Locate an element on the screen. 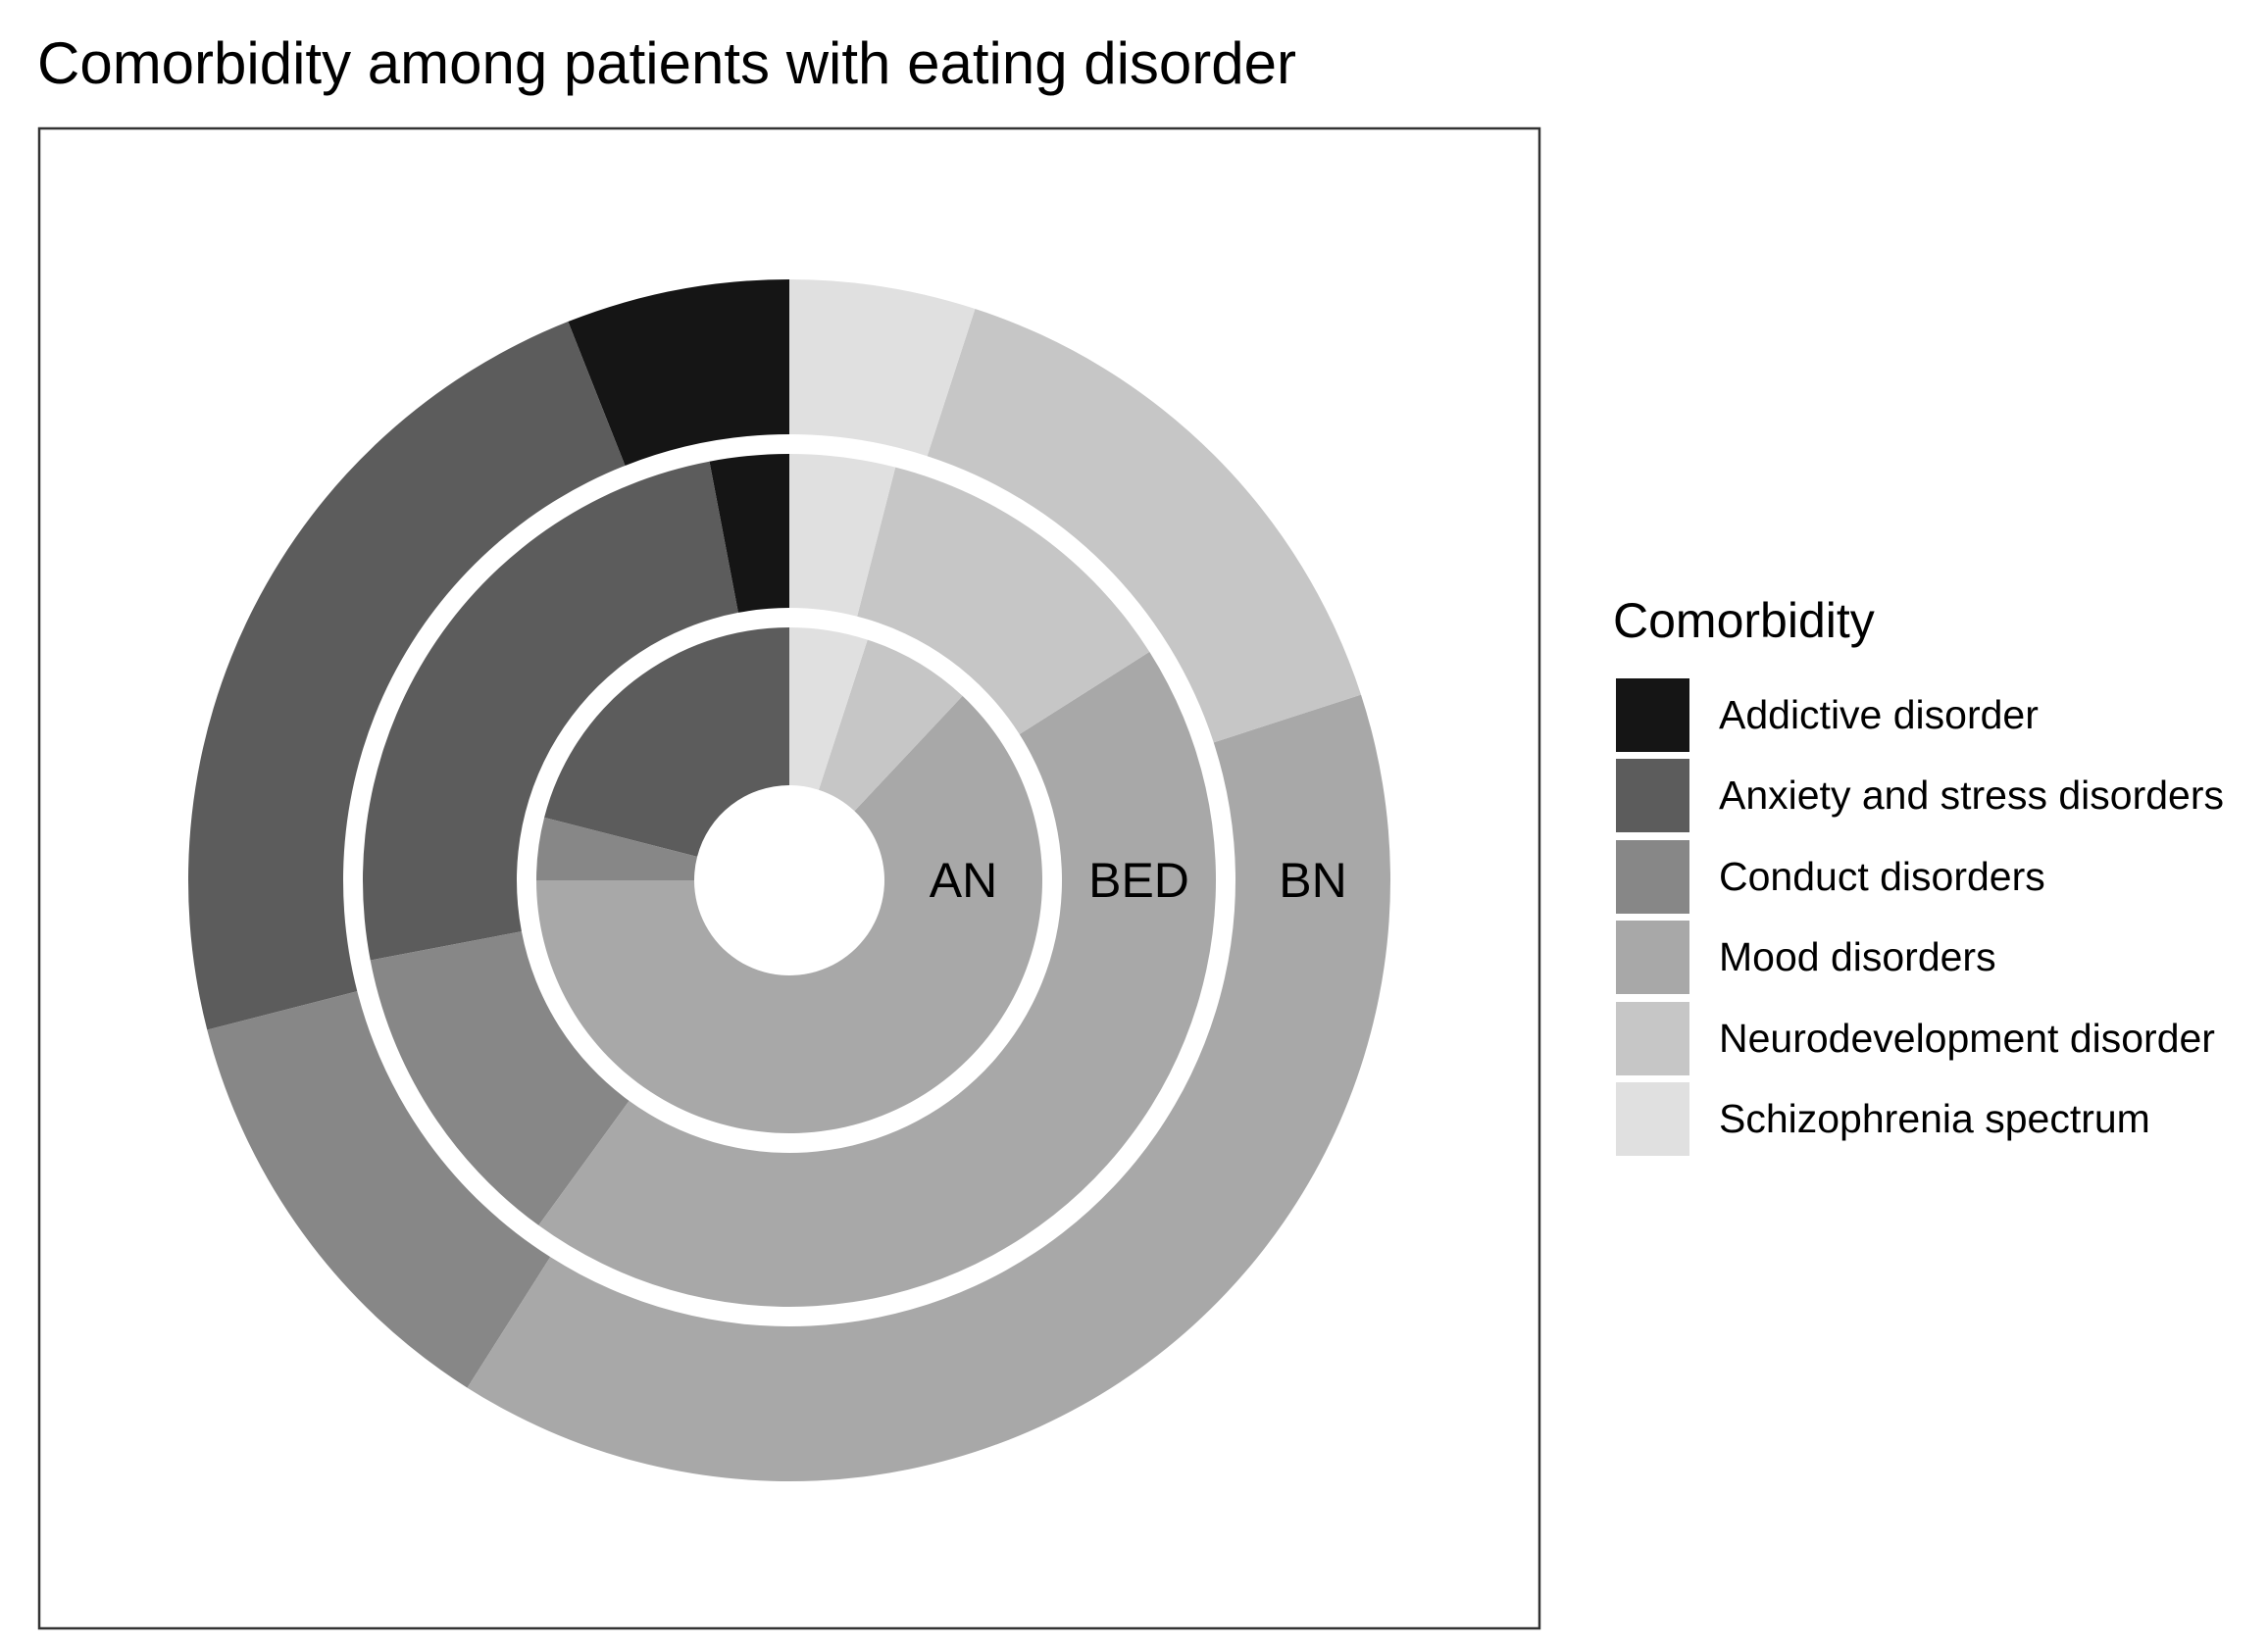 The height and width of the screenshot is (1646, 2268). slice-an-schizophrenia-spectrum is located at coordinates (828, 708).